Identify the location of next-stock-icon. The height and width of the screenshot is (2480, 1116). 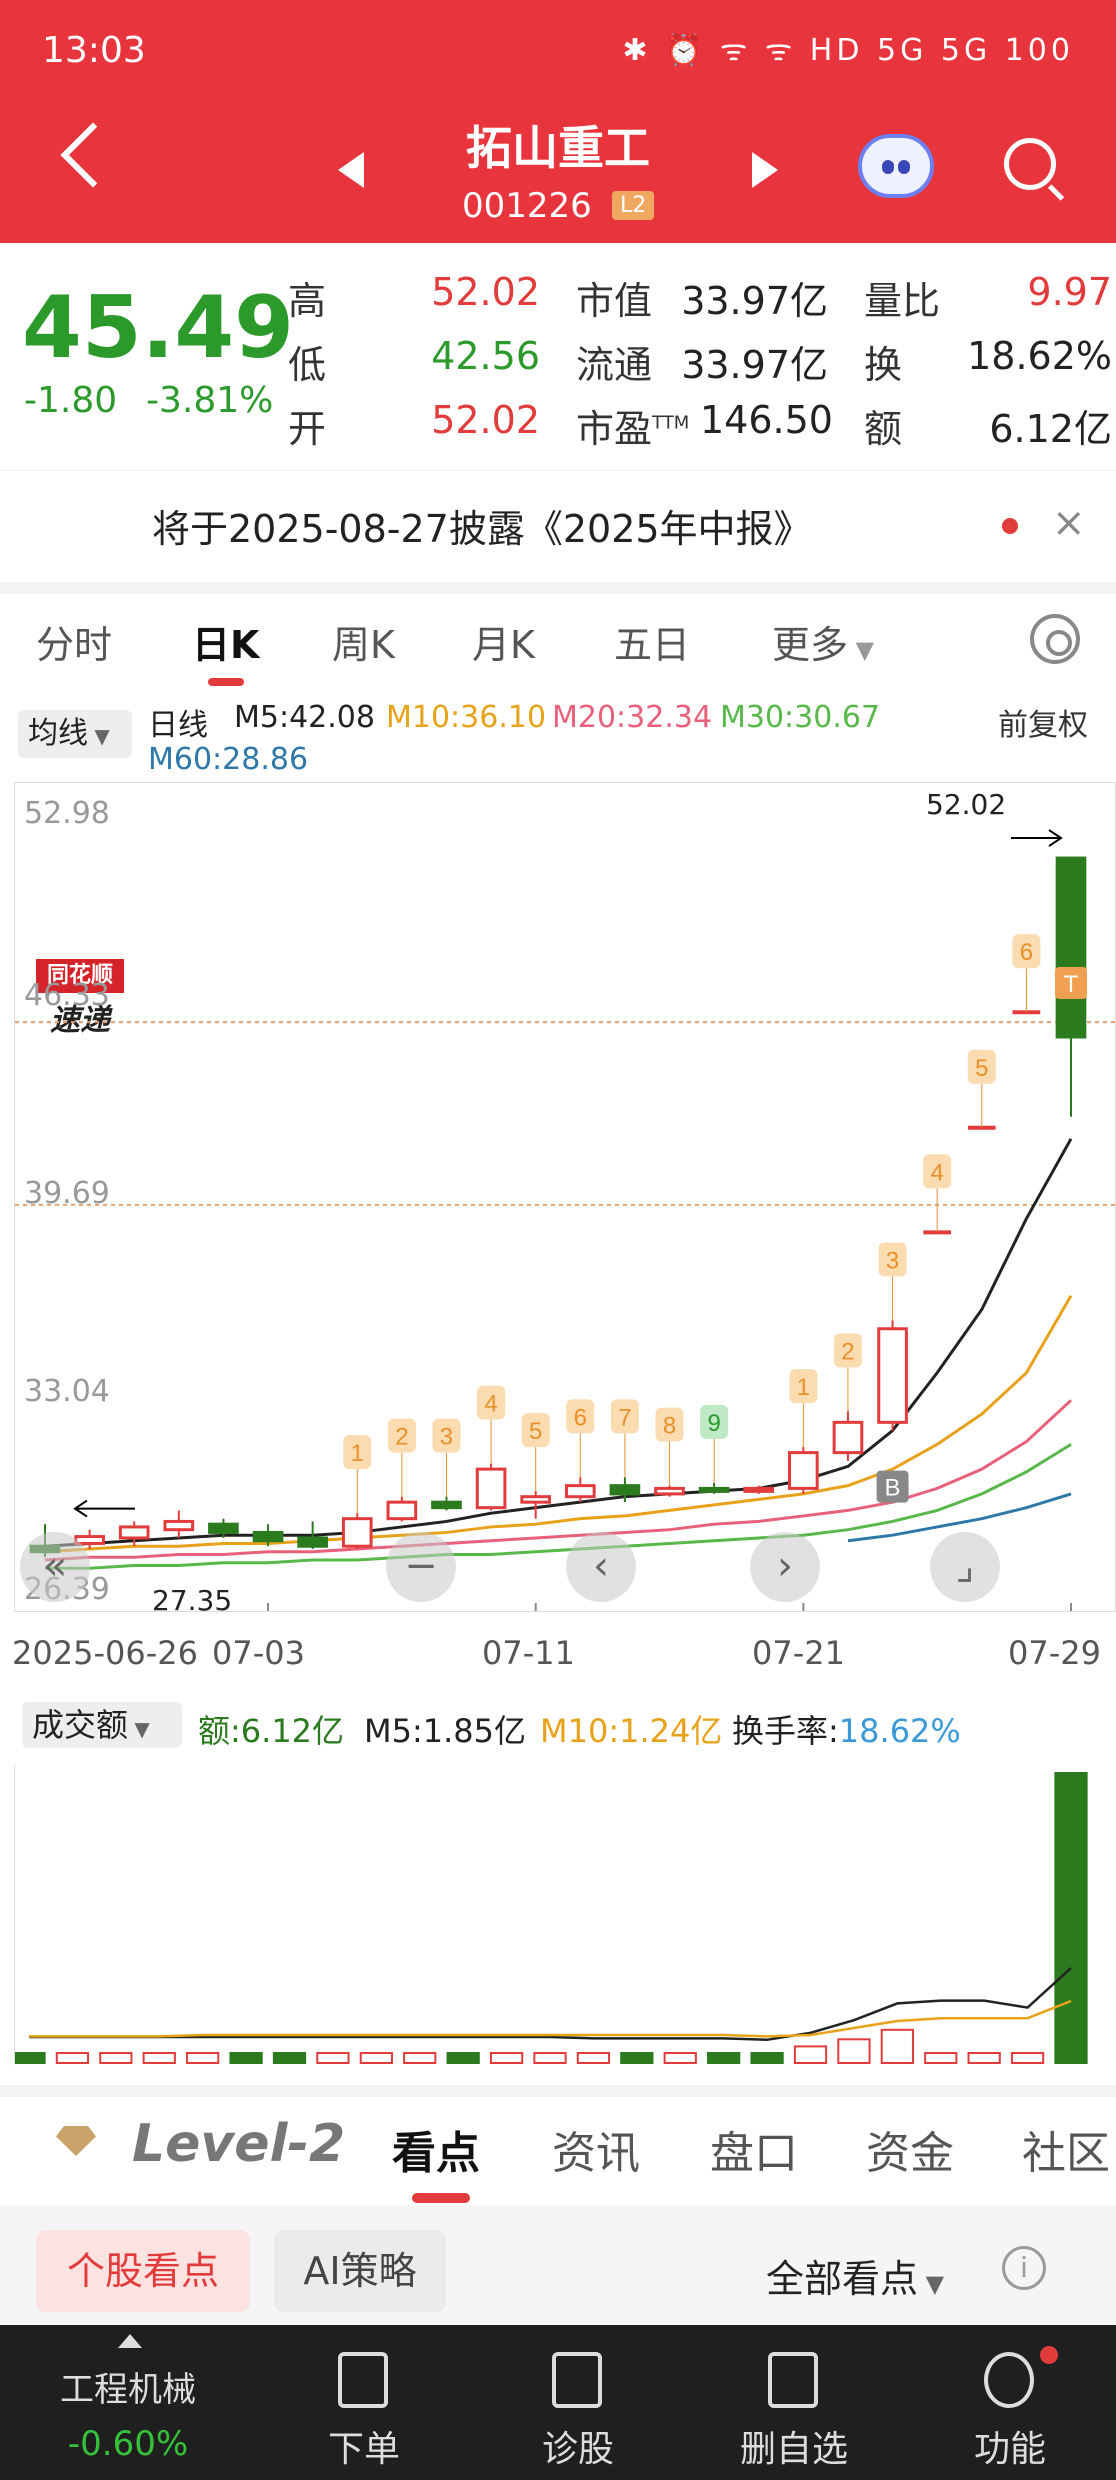
(765, 170).